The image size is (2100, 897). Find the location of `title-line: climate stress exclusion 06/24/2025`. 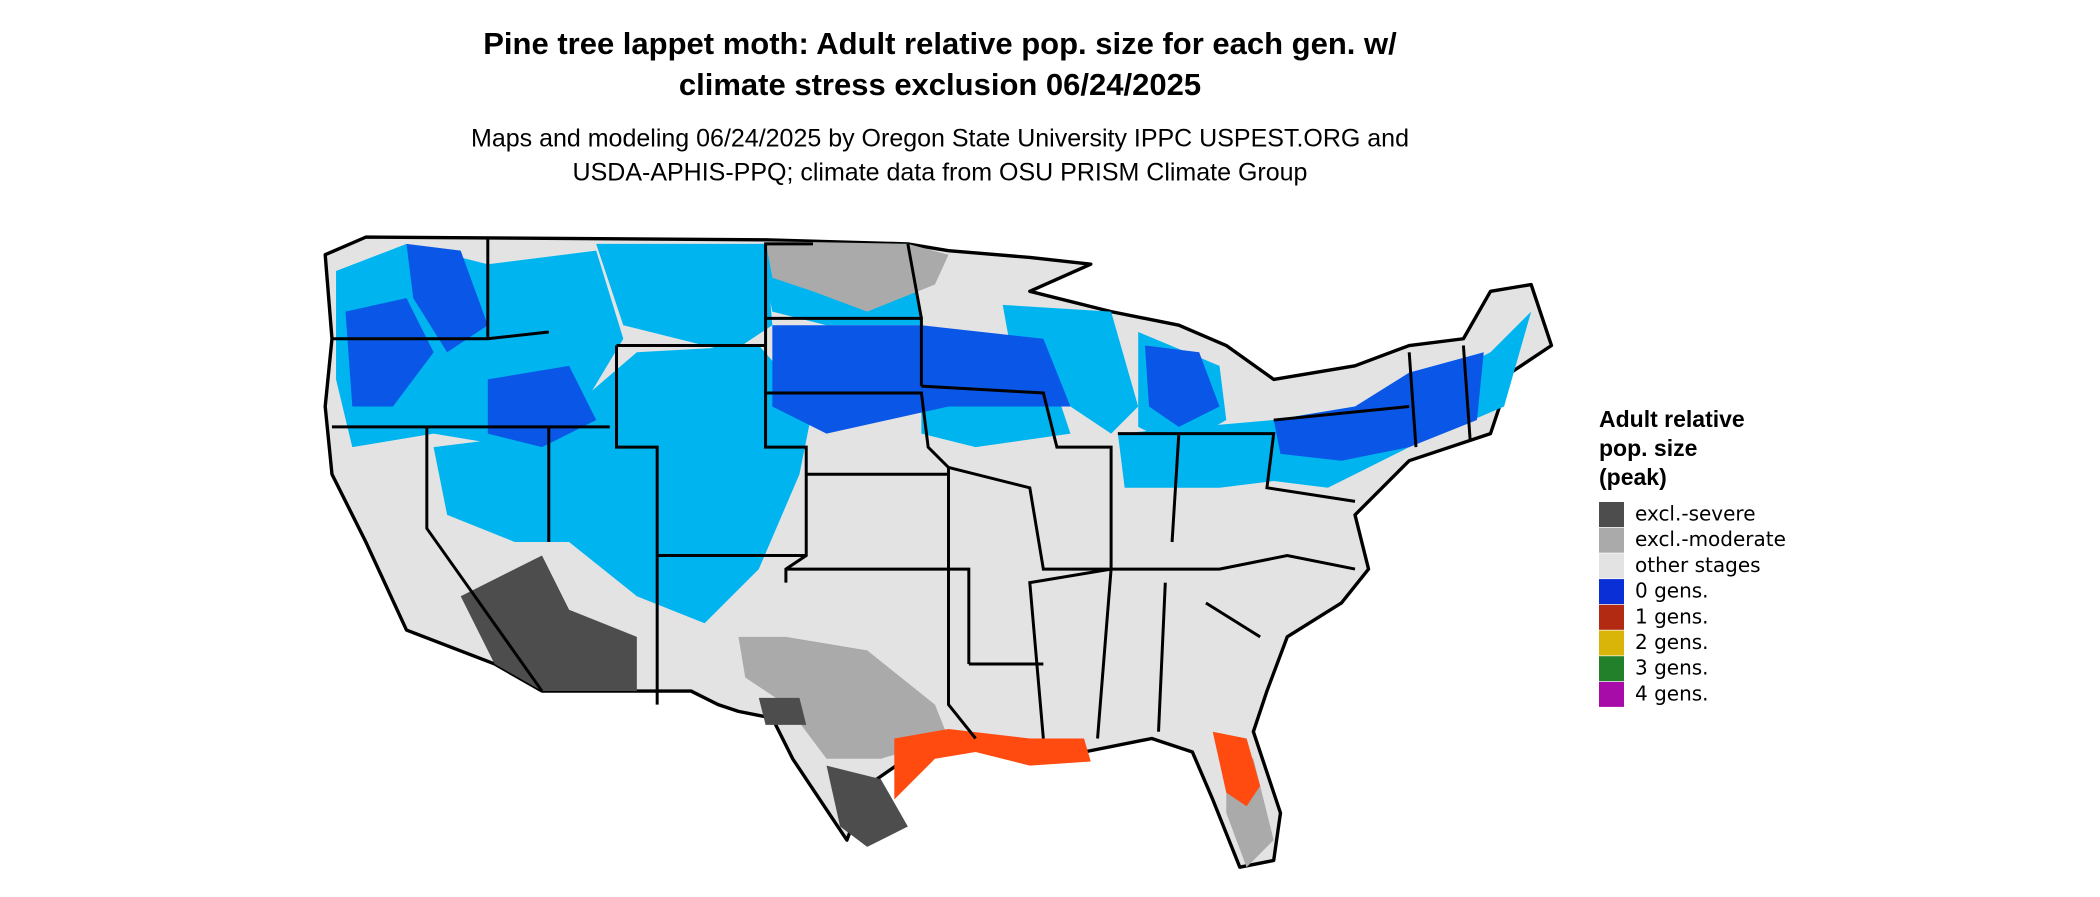

title-line: climate stress exclusion 06/24/2025 is located at coordinates (940, 84).